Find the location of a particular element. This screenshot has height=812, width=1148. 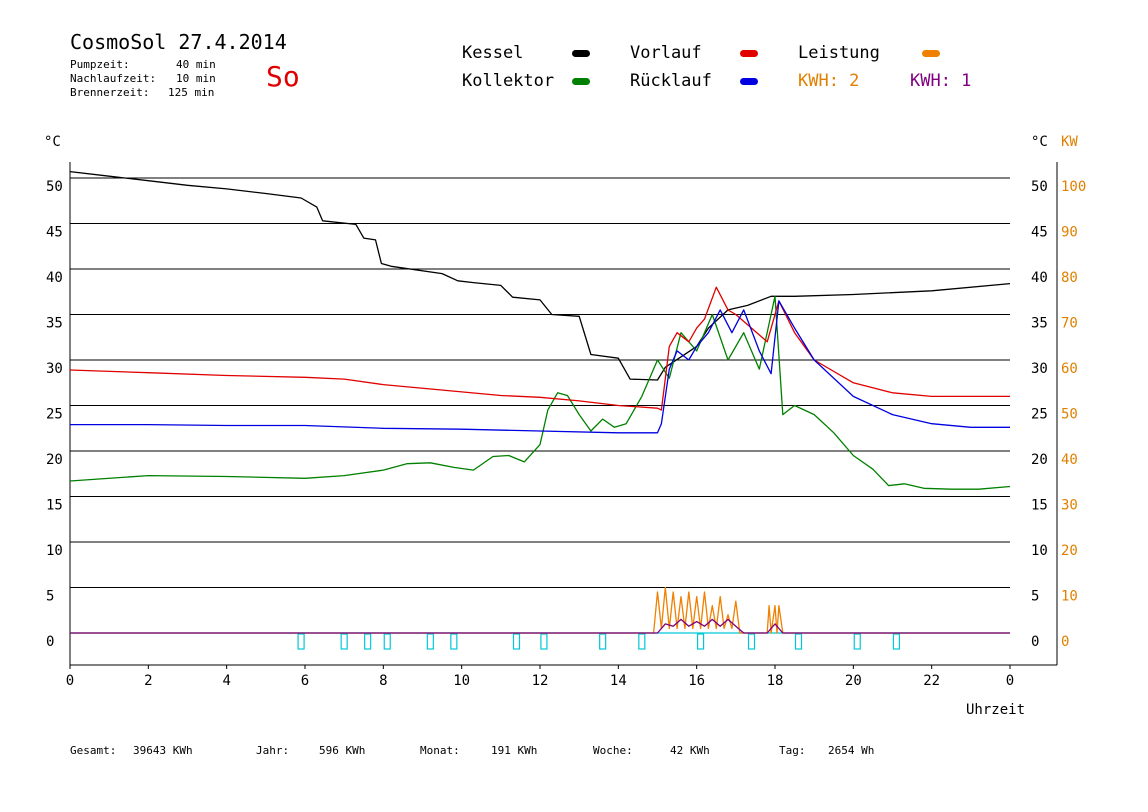

kw-tick-label-70: 70 is located at coordinates (1069, 324).